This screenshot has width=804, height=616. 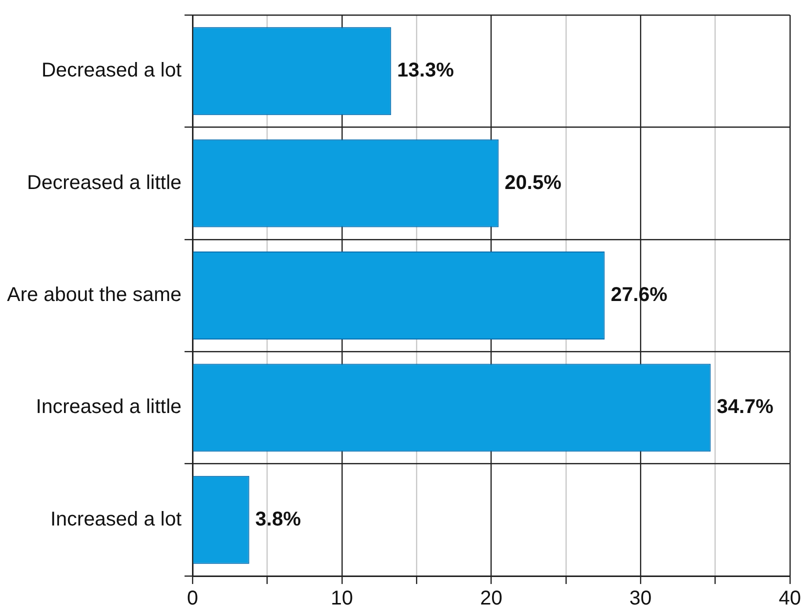 What do you see at coordinates (745, 407) in the screenshot?
I see `data-label: 34.7%` at bounding box center [745, 407].